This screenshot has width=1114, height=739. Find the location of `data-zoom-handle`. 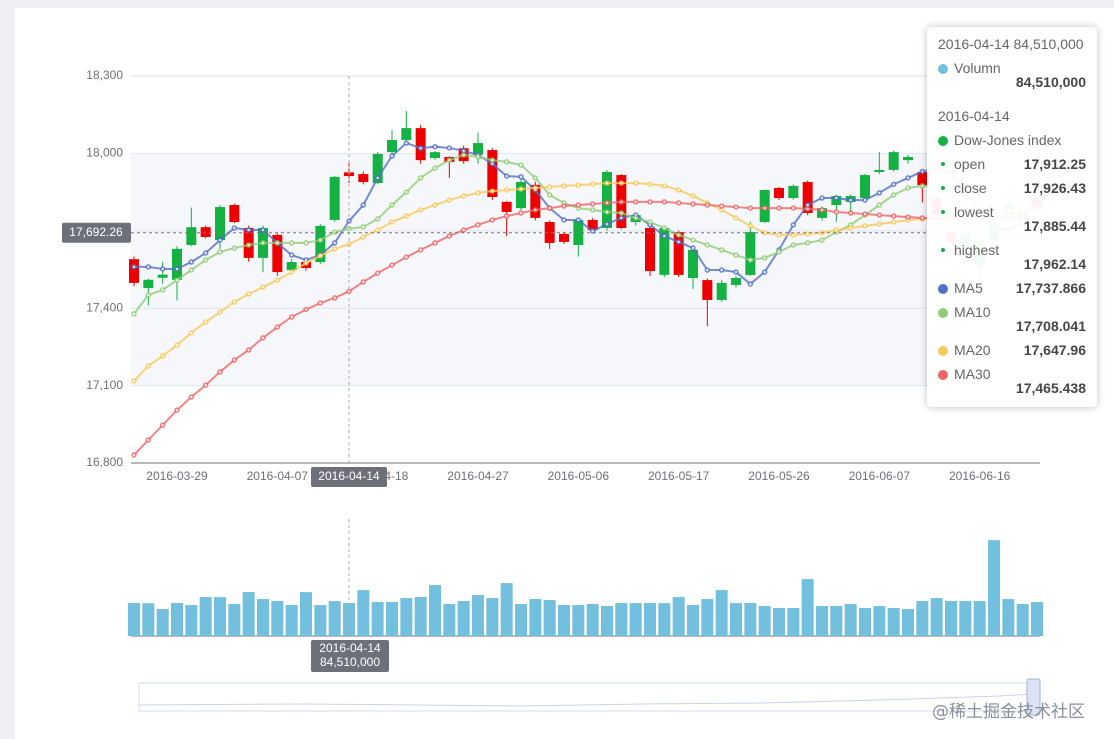

data-zoom-handle is located at coordinates (1033, 697).